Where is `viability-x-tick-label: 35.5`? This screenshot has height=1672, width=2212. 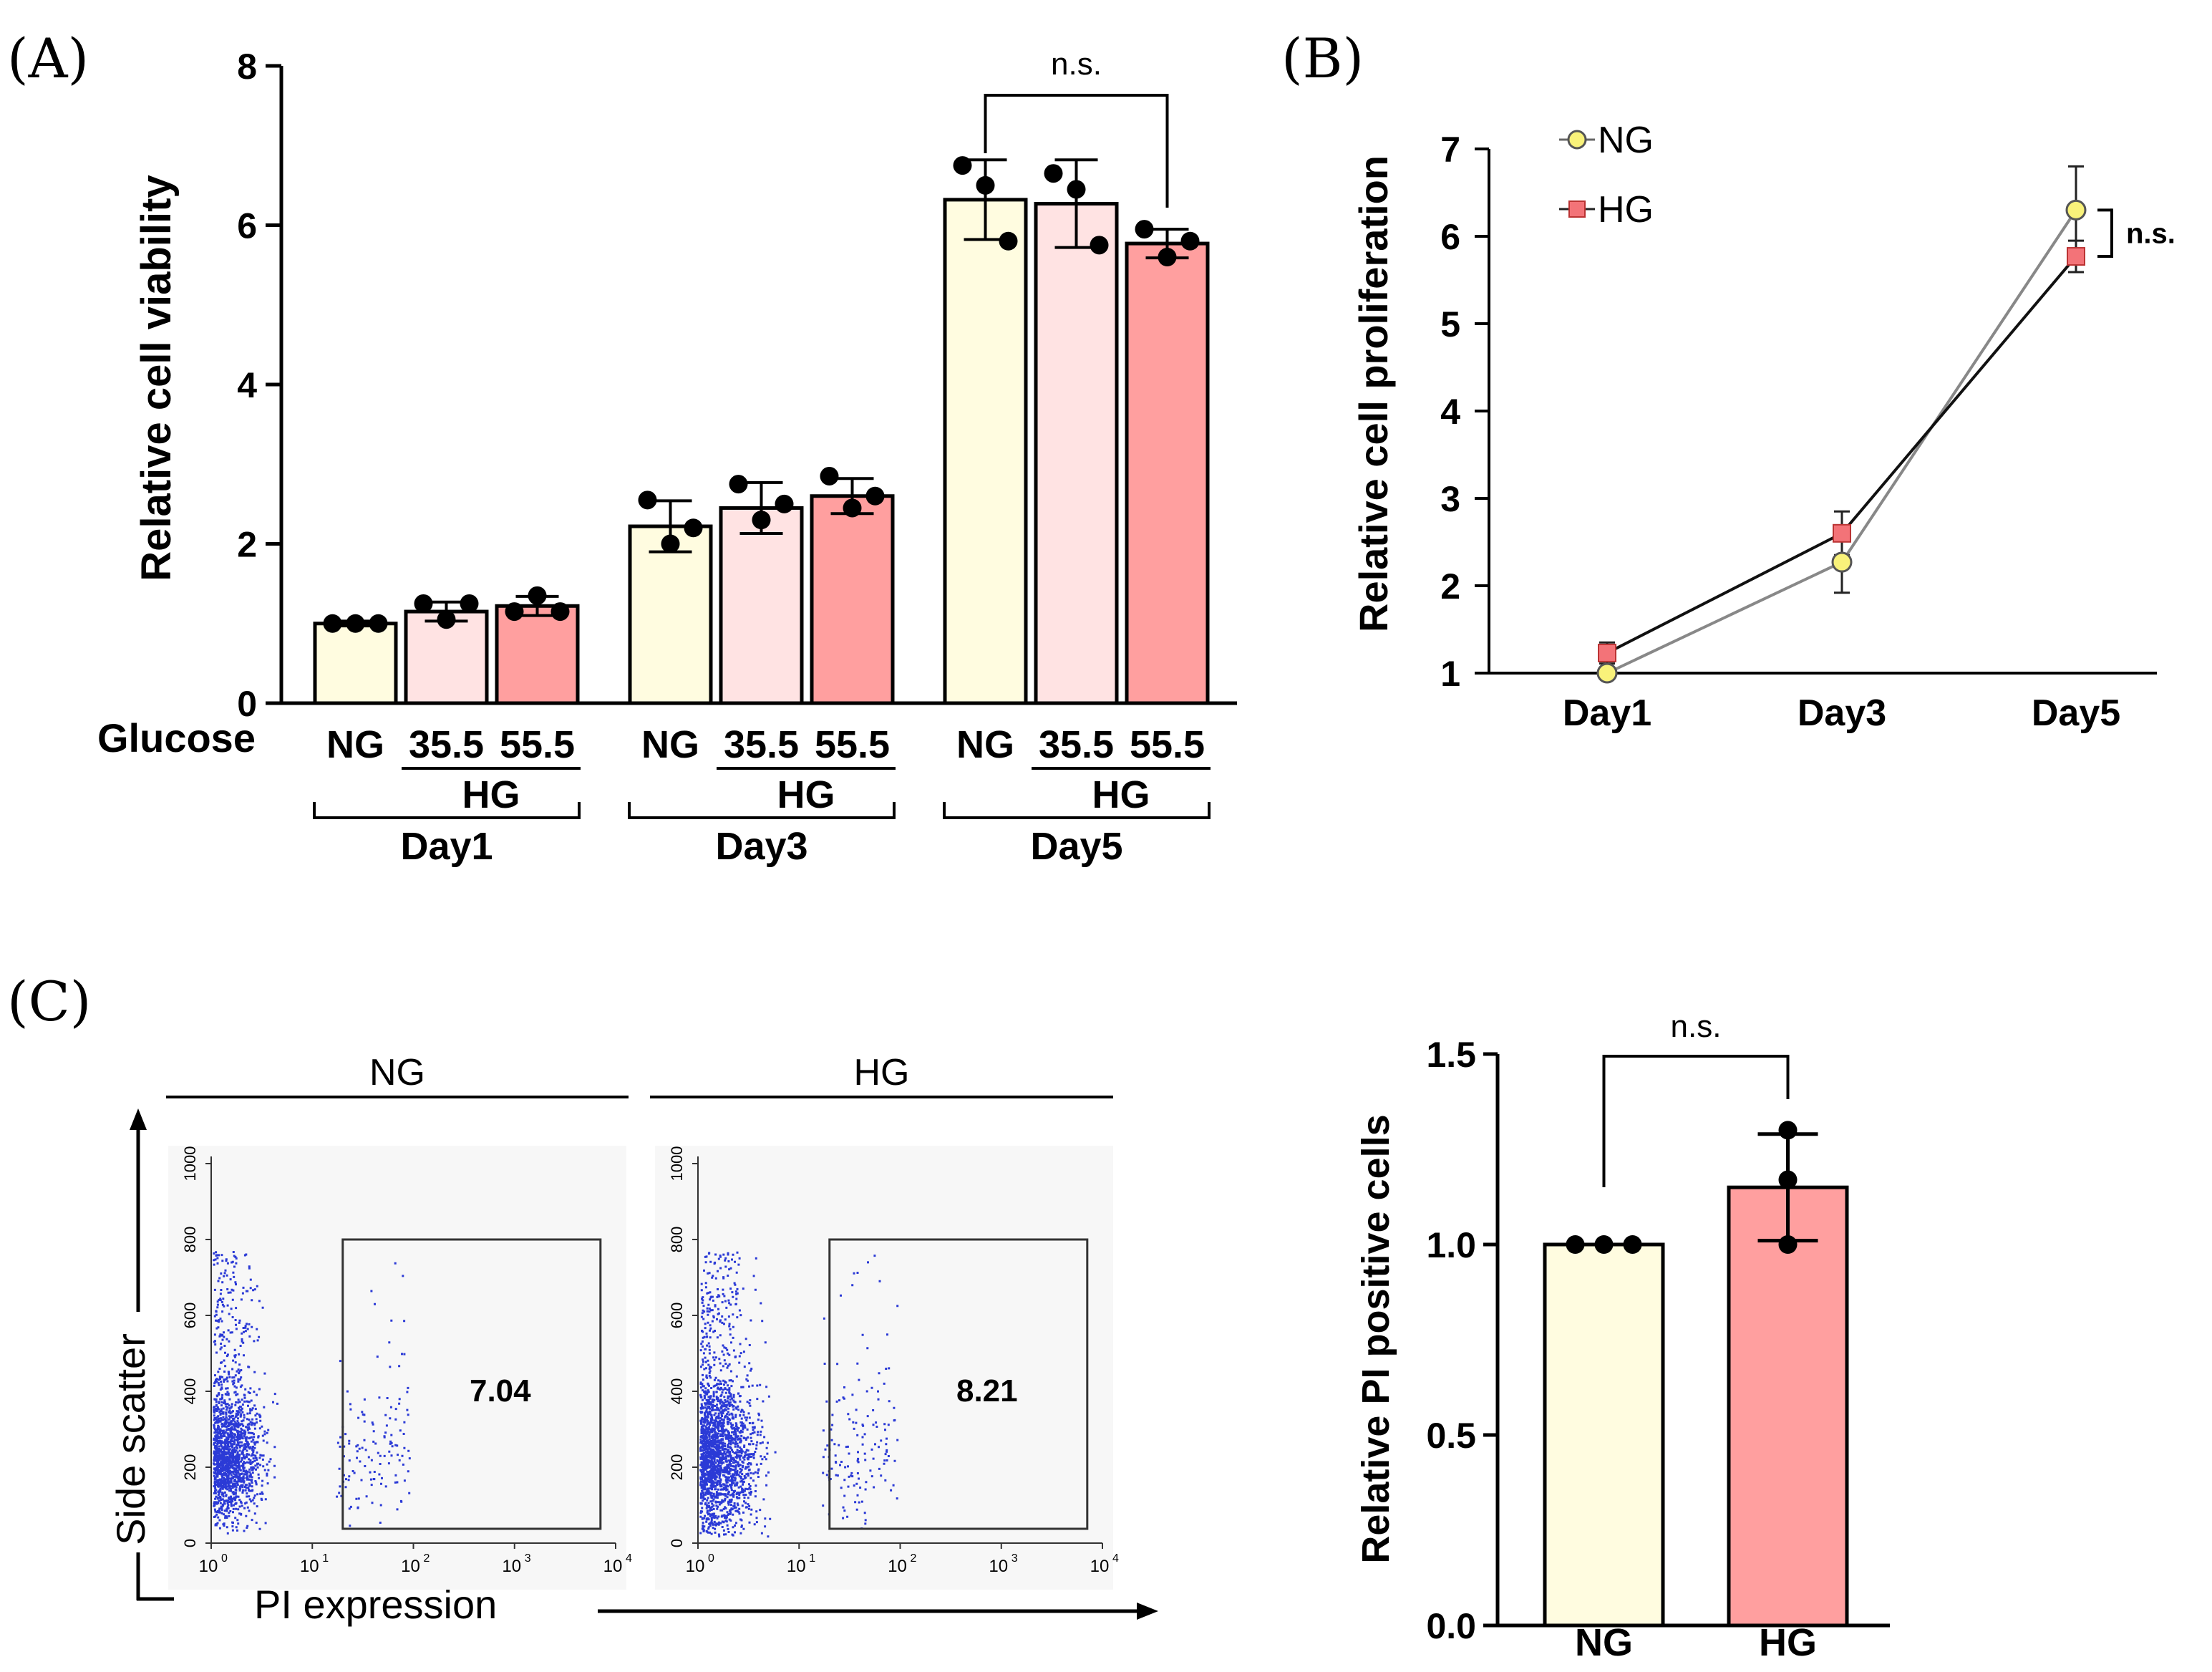
viability-x-tick-label: 35.5 is located at coordinates (1077, 744).